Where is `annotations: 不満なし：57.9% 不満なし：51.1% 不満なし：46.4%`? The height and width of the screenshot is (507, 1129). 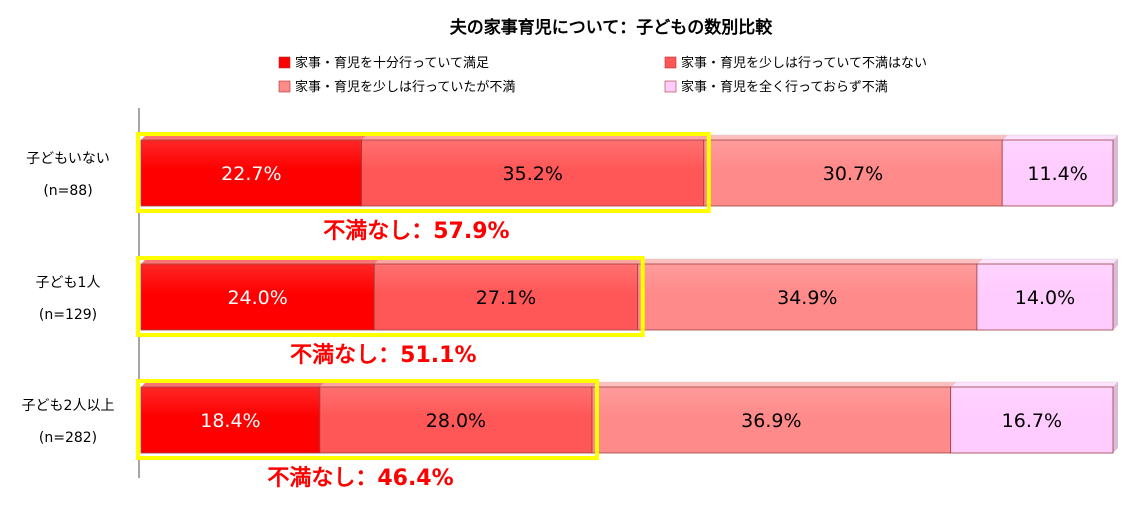
annotations: 不満なし：57.9% 不満なし：51.1% 不満なし：46.4% is located at coordinates (388, 354).